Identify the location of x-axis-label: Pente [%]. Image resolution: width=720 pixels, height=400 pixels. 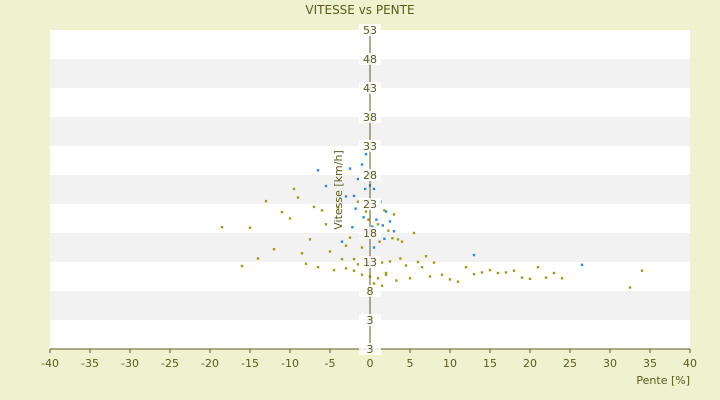
(663, 380).